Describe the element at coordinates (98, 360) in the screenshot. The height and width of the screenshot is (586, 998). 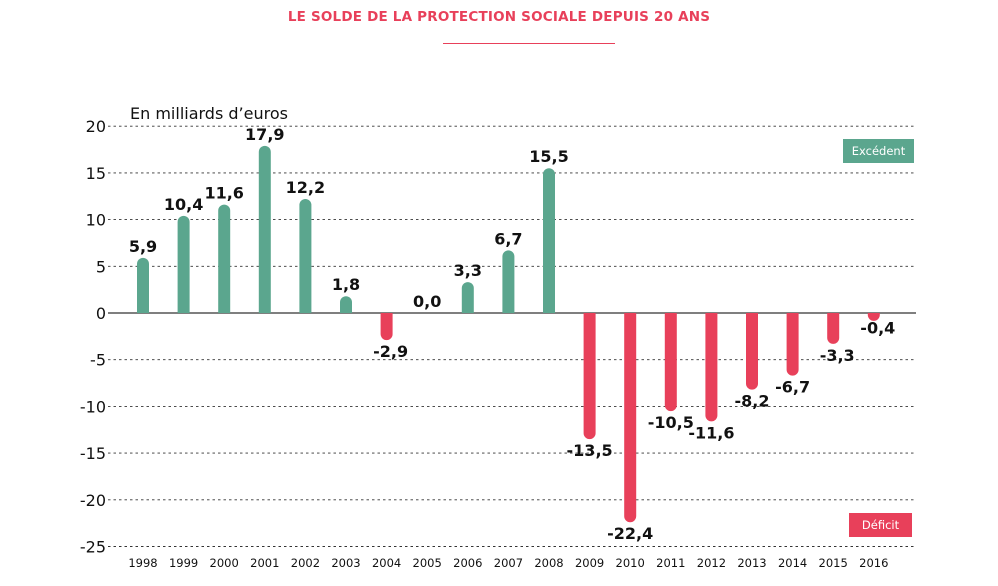
I see `y-tick-label: -5` at that location.